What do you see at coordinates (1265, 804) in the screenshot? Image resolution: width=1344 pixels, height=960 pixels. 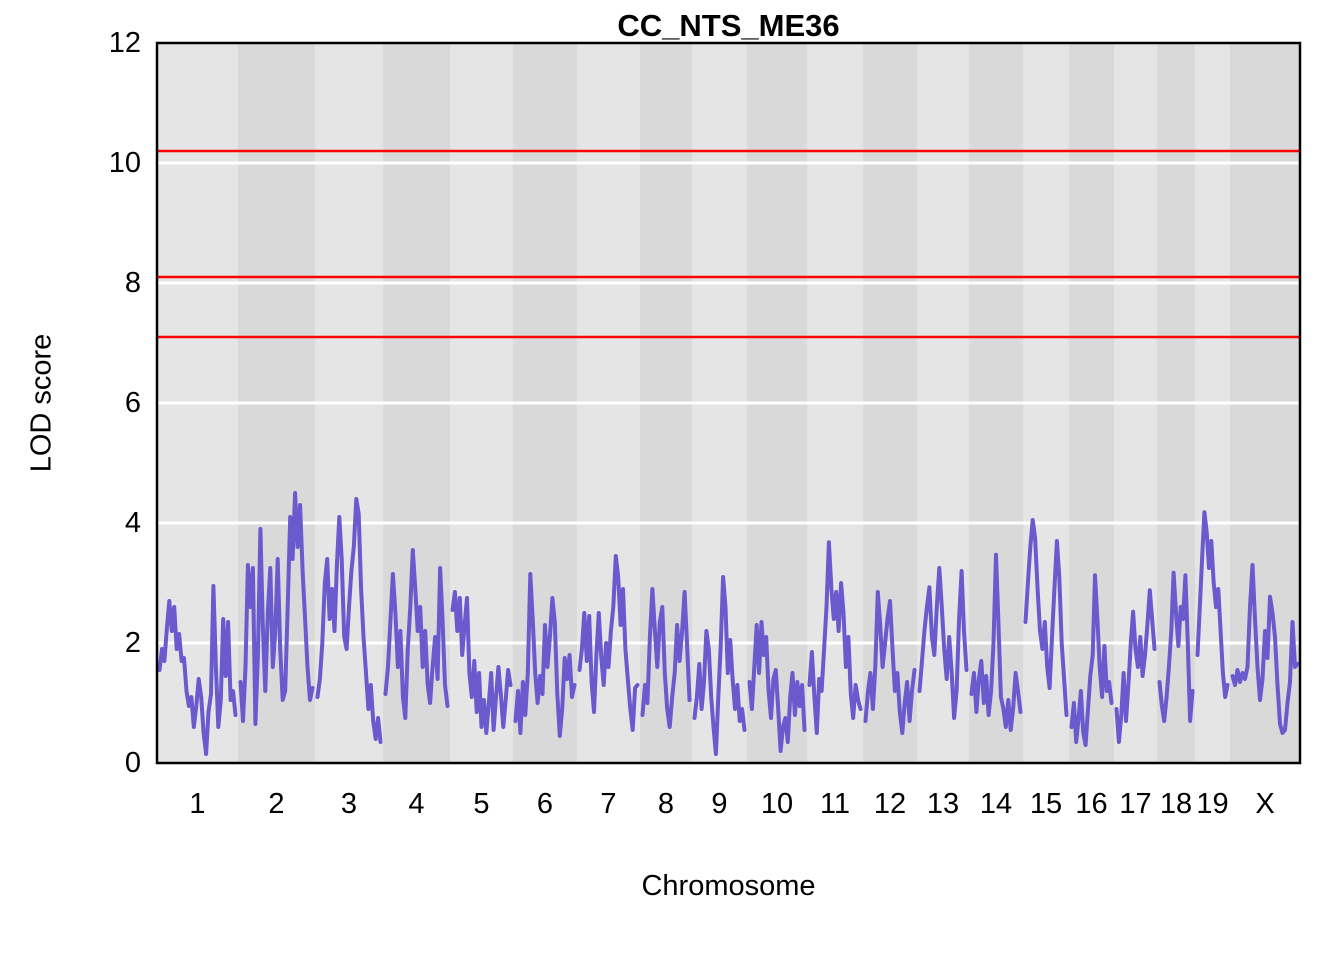 I see `x-tick-label-chr-X: X` at bounding box center [1265, 804].